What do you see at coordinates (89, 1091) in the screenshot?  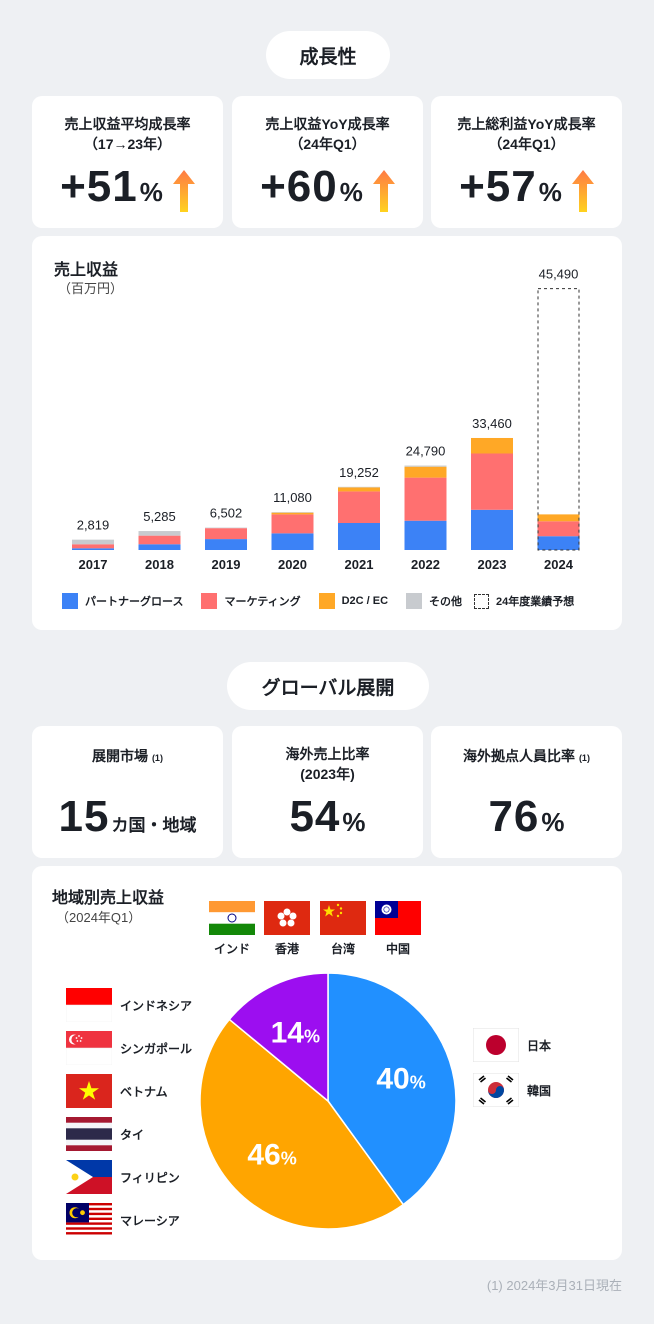 I see `vietnam-flag-icon` at bounding box center [89, 1091].